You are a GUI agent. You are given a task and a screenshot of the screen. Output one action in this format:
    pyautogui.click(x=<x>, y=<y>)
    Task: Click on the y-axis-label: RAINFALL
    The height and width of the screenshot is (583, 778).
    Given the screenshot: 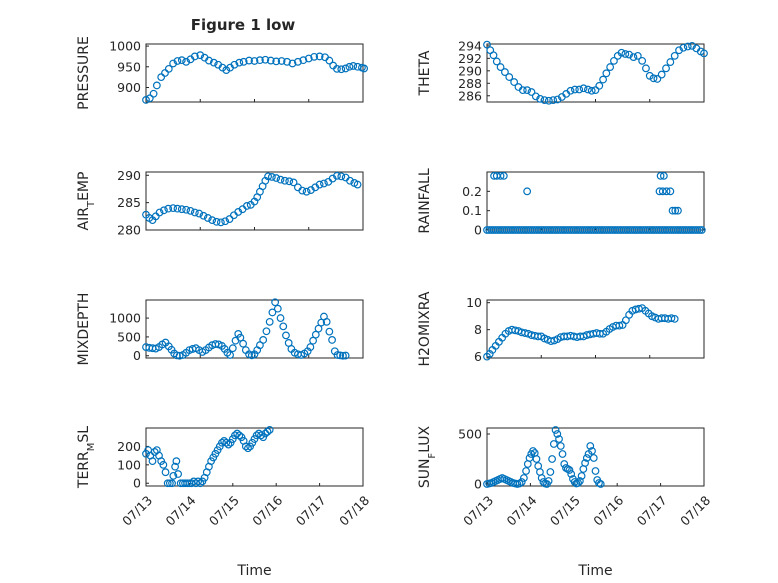 What is the action you would take?
    pyautogui.click(x=425, y=200)
    